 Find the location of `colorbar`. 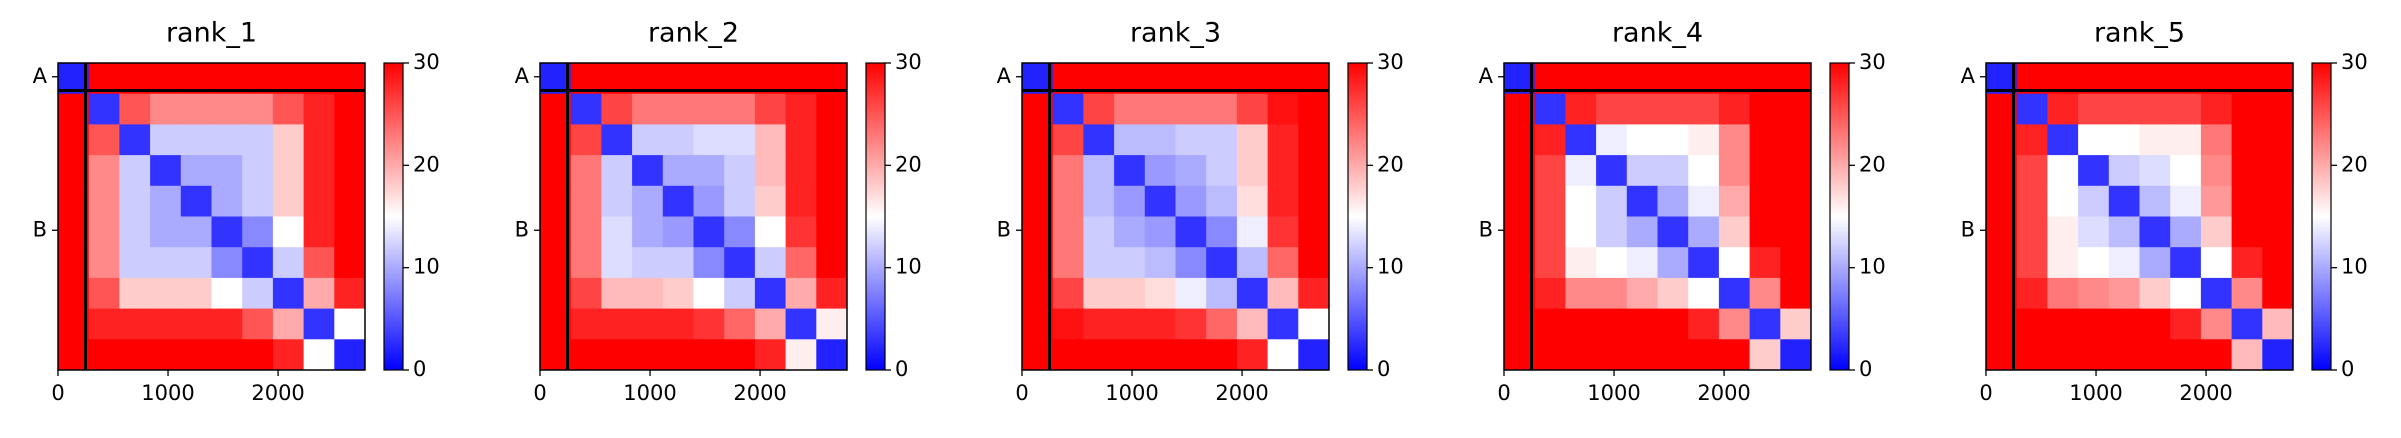

colorbar is located at coordinates (2321, 216).